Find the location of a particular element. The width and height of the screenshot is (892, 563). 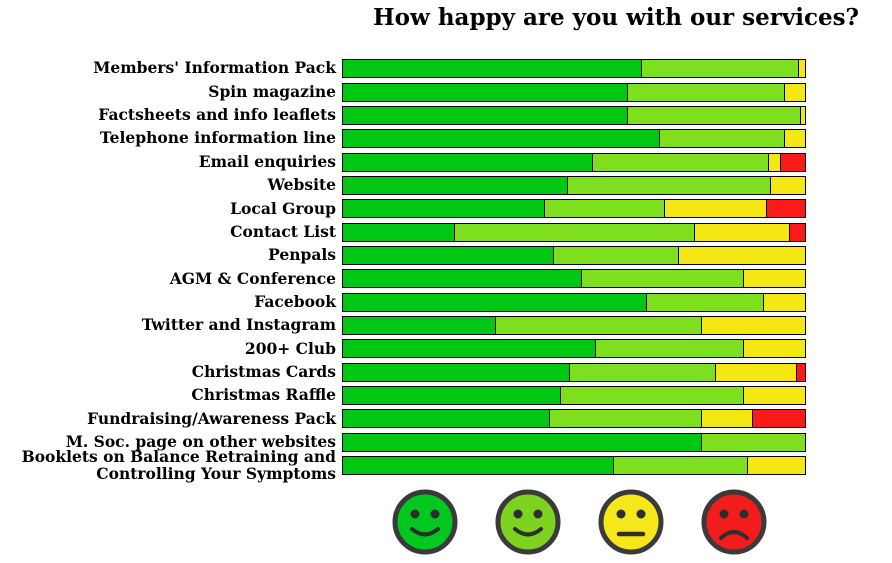

chart-row: Email enquiries is located at coordinates (446, 161).